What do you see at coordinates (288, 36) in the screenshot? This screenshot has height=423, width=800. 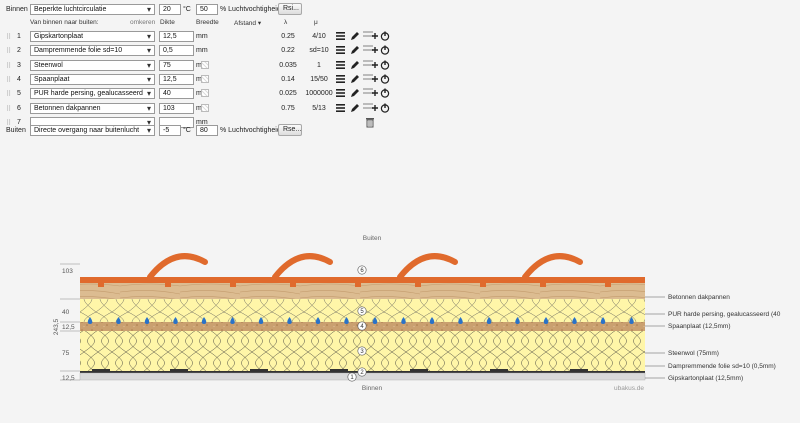 I see `layer-lambda: 0.25` at bounding box center [288, 36].